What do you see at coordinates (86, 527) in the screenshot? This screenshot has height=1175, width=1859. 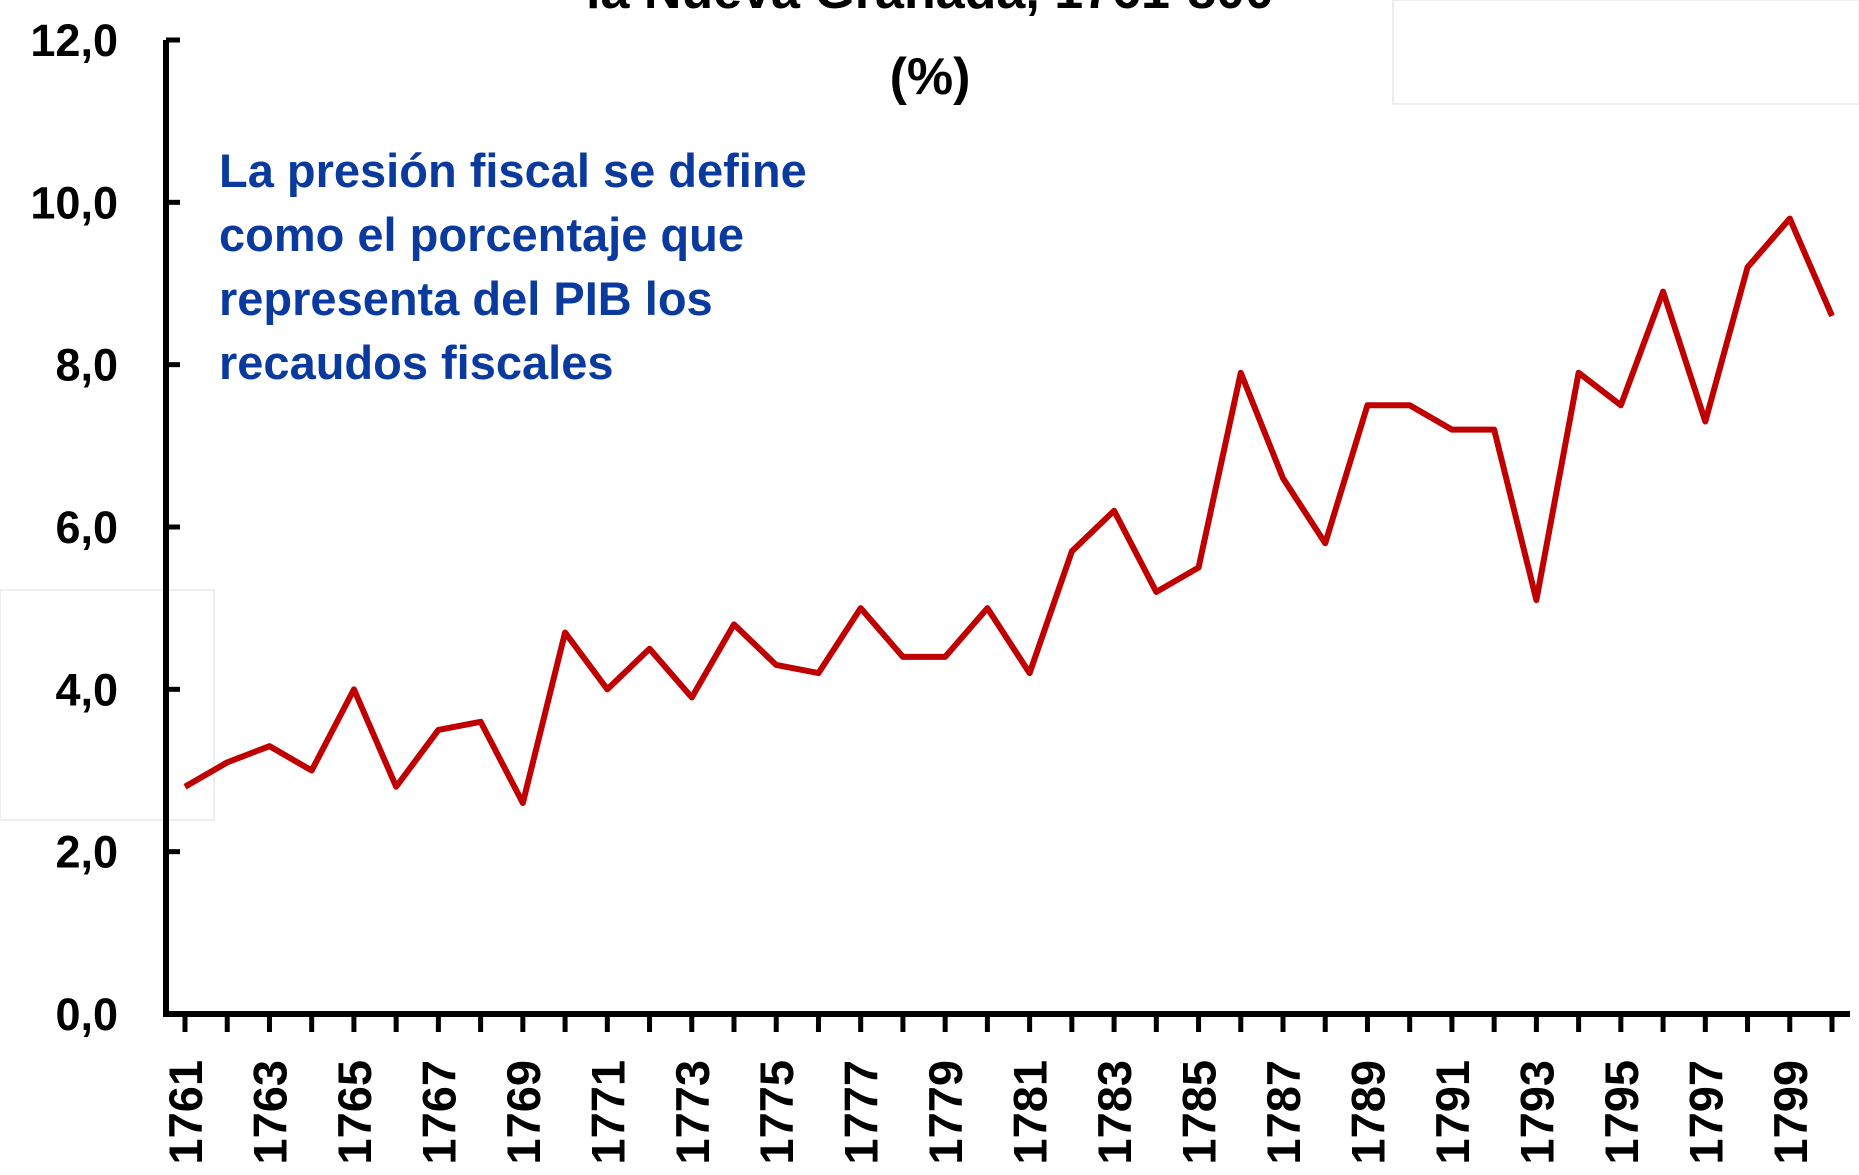 I see `y-tick-label: 6,0` at bounding box center [86, 527].